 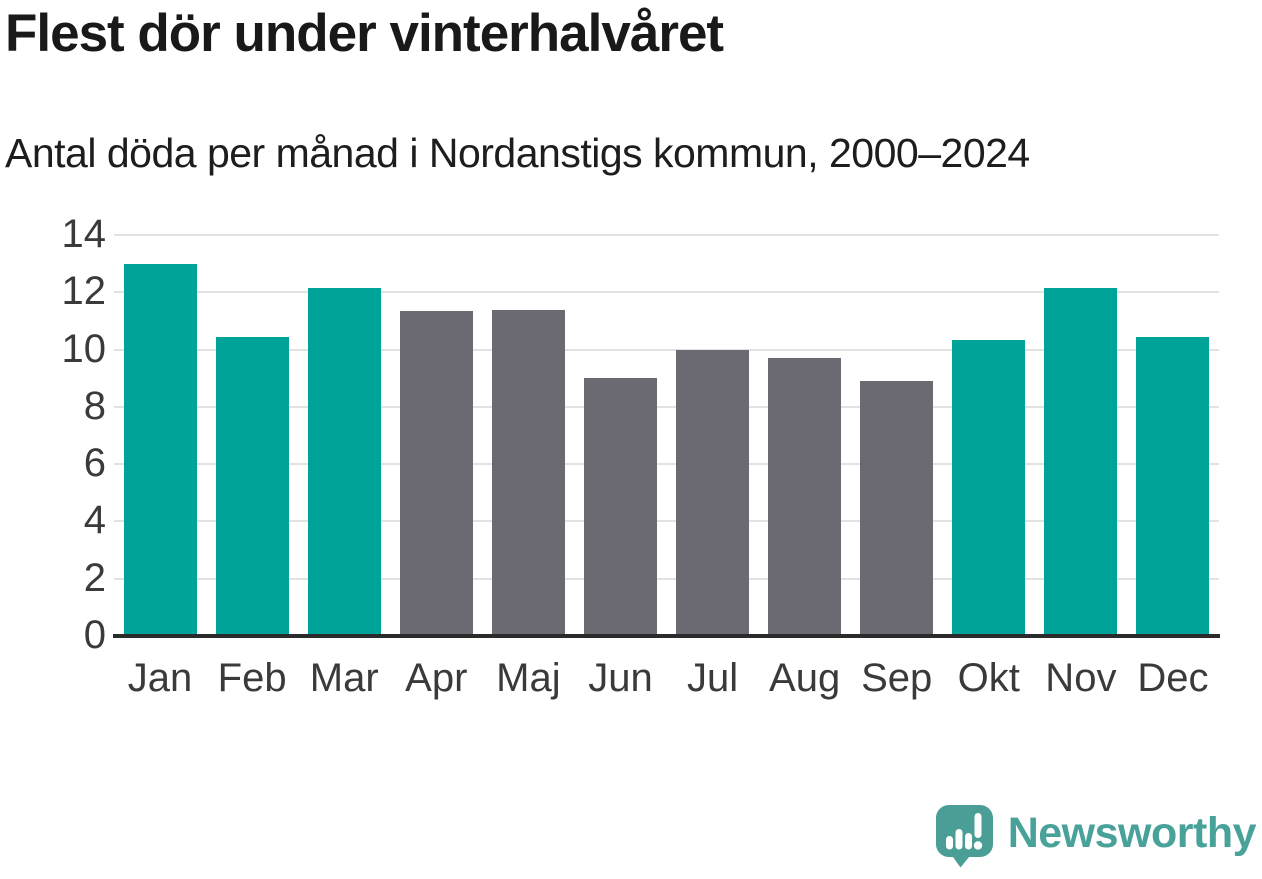 What do you see at coordinates (1081, 678) in the screenshot?
I see `x-tick-label: Nov` at bounding box center [1081, 678].